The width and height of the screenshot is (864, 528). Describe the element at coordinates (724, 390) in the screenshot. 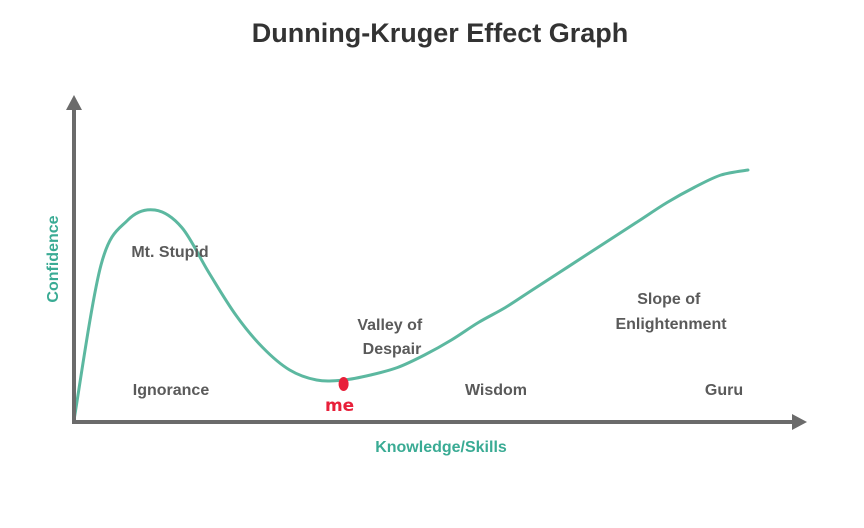

I see `annotation-guru: Guru` at that location.